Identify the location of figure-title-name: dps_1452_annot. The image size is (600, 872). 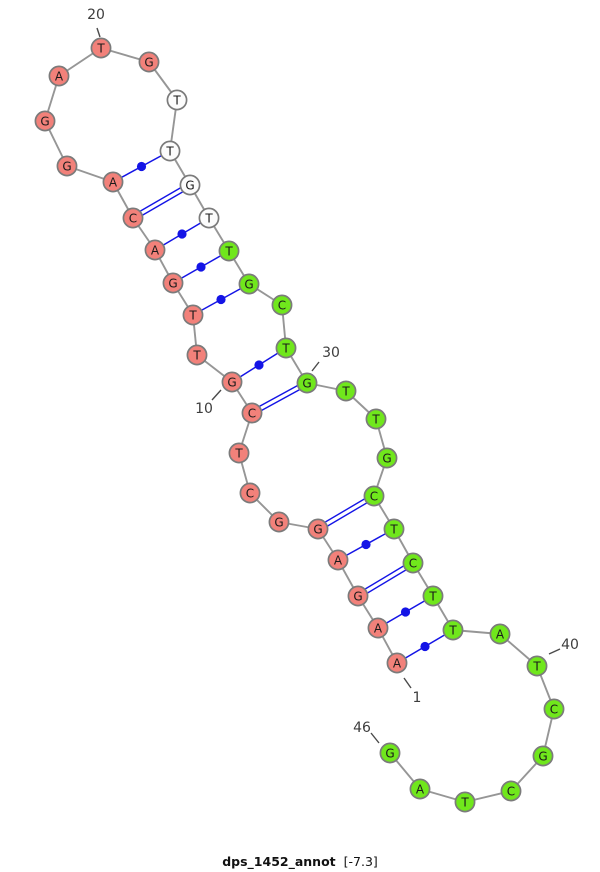
(279, 861).